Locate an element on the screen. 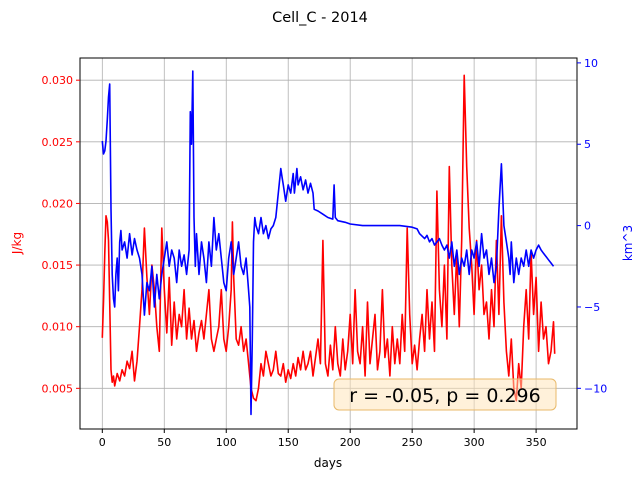 The width and height of the screenshot is (640, 480). chart-title: Cell_C - 2014 is located at coordinates (320, 18).